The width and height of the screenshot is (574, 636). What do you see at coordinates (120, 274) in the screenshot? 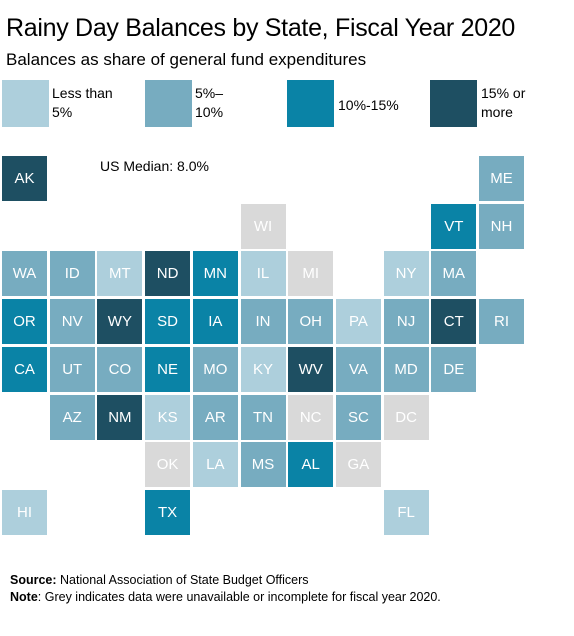
I see `state-tile-mt: MT` at bounding box center [120, 274].